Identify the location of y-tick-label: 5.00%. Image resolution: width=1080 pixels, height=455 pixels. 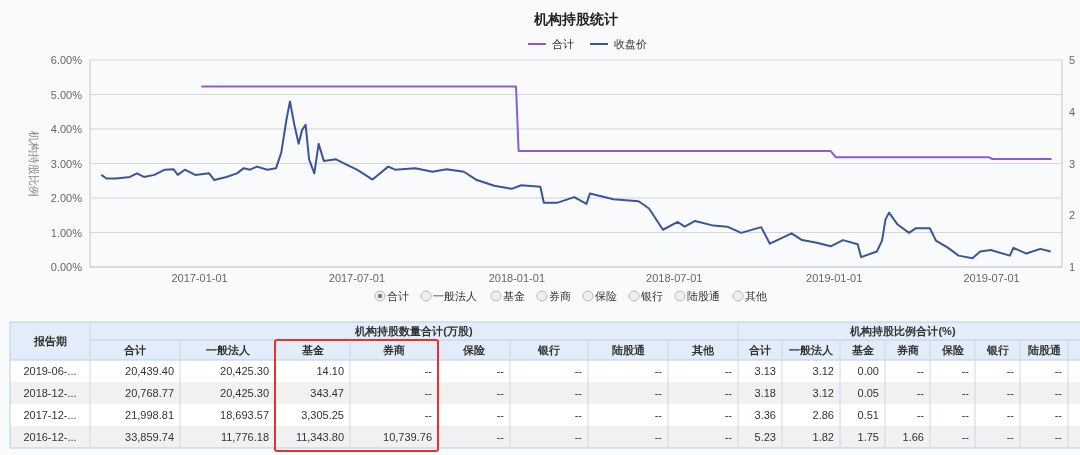
(66, 94).